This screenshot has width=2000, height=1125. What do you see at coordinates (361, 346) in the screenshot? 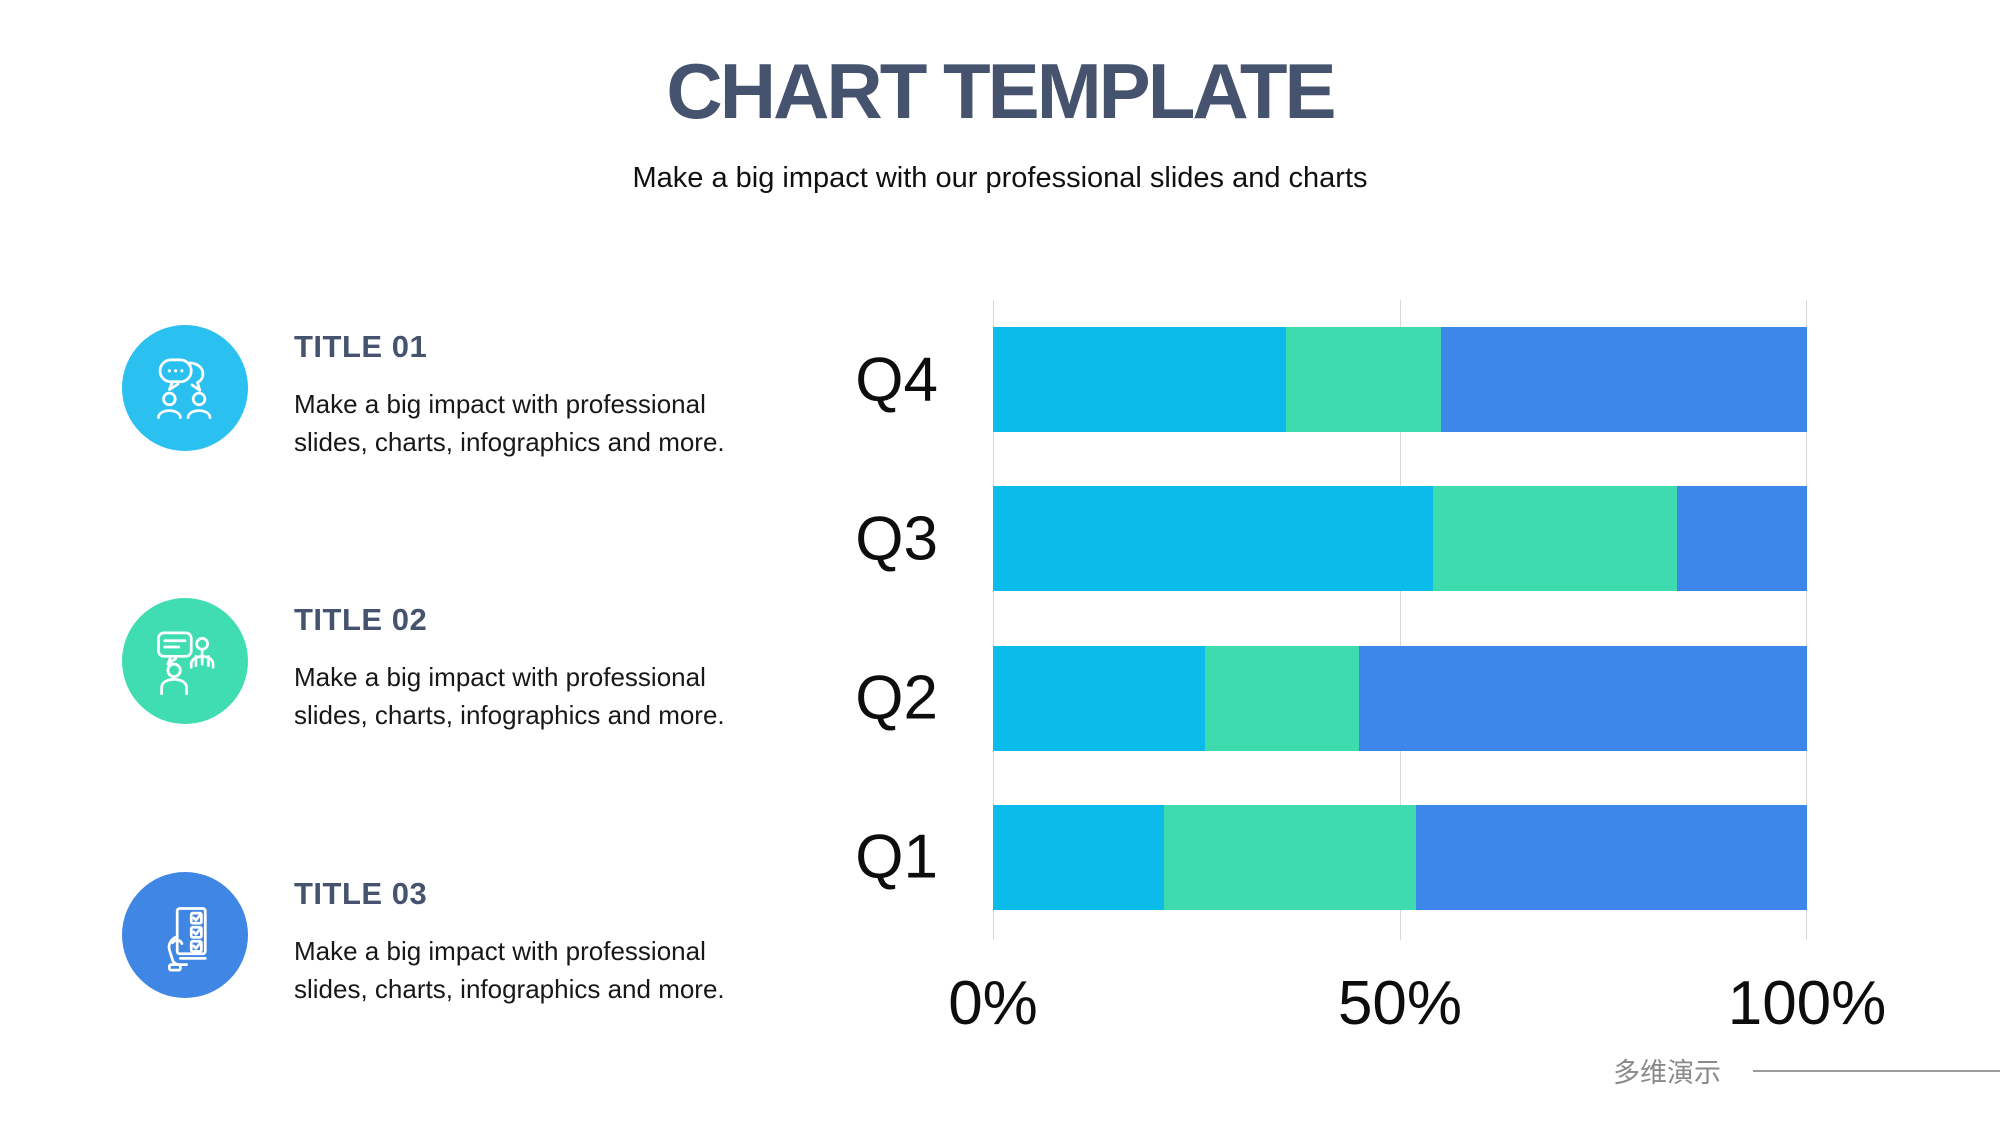
I see `feature-title: TITLE 01` at bounding box center [361, 346].